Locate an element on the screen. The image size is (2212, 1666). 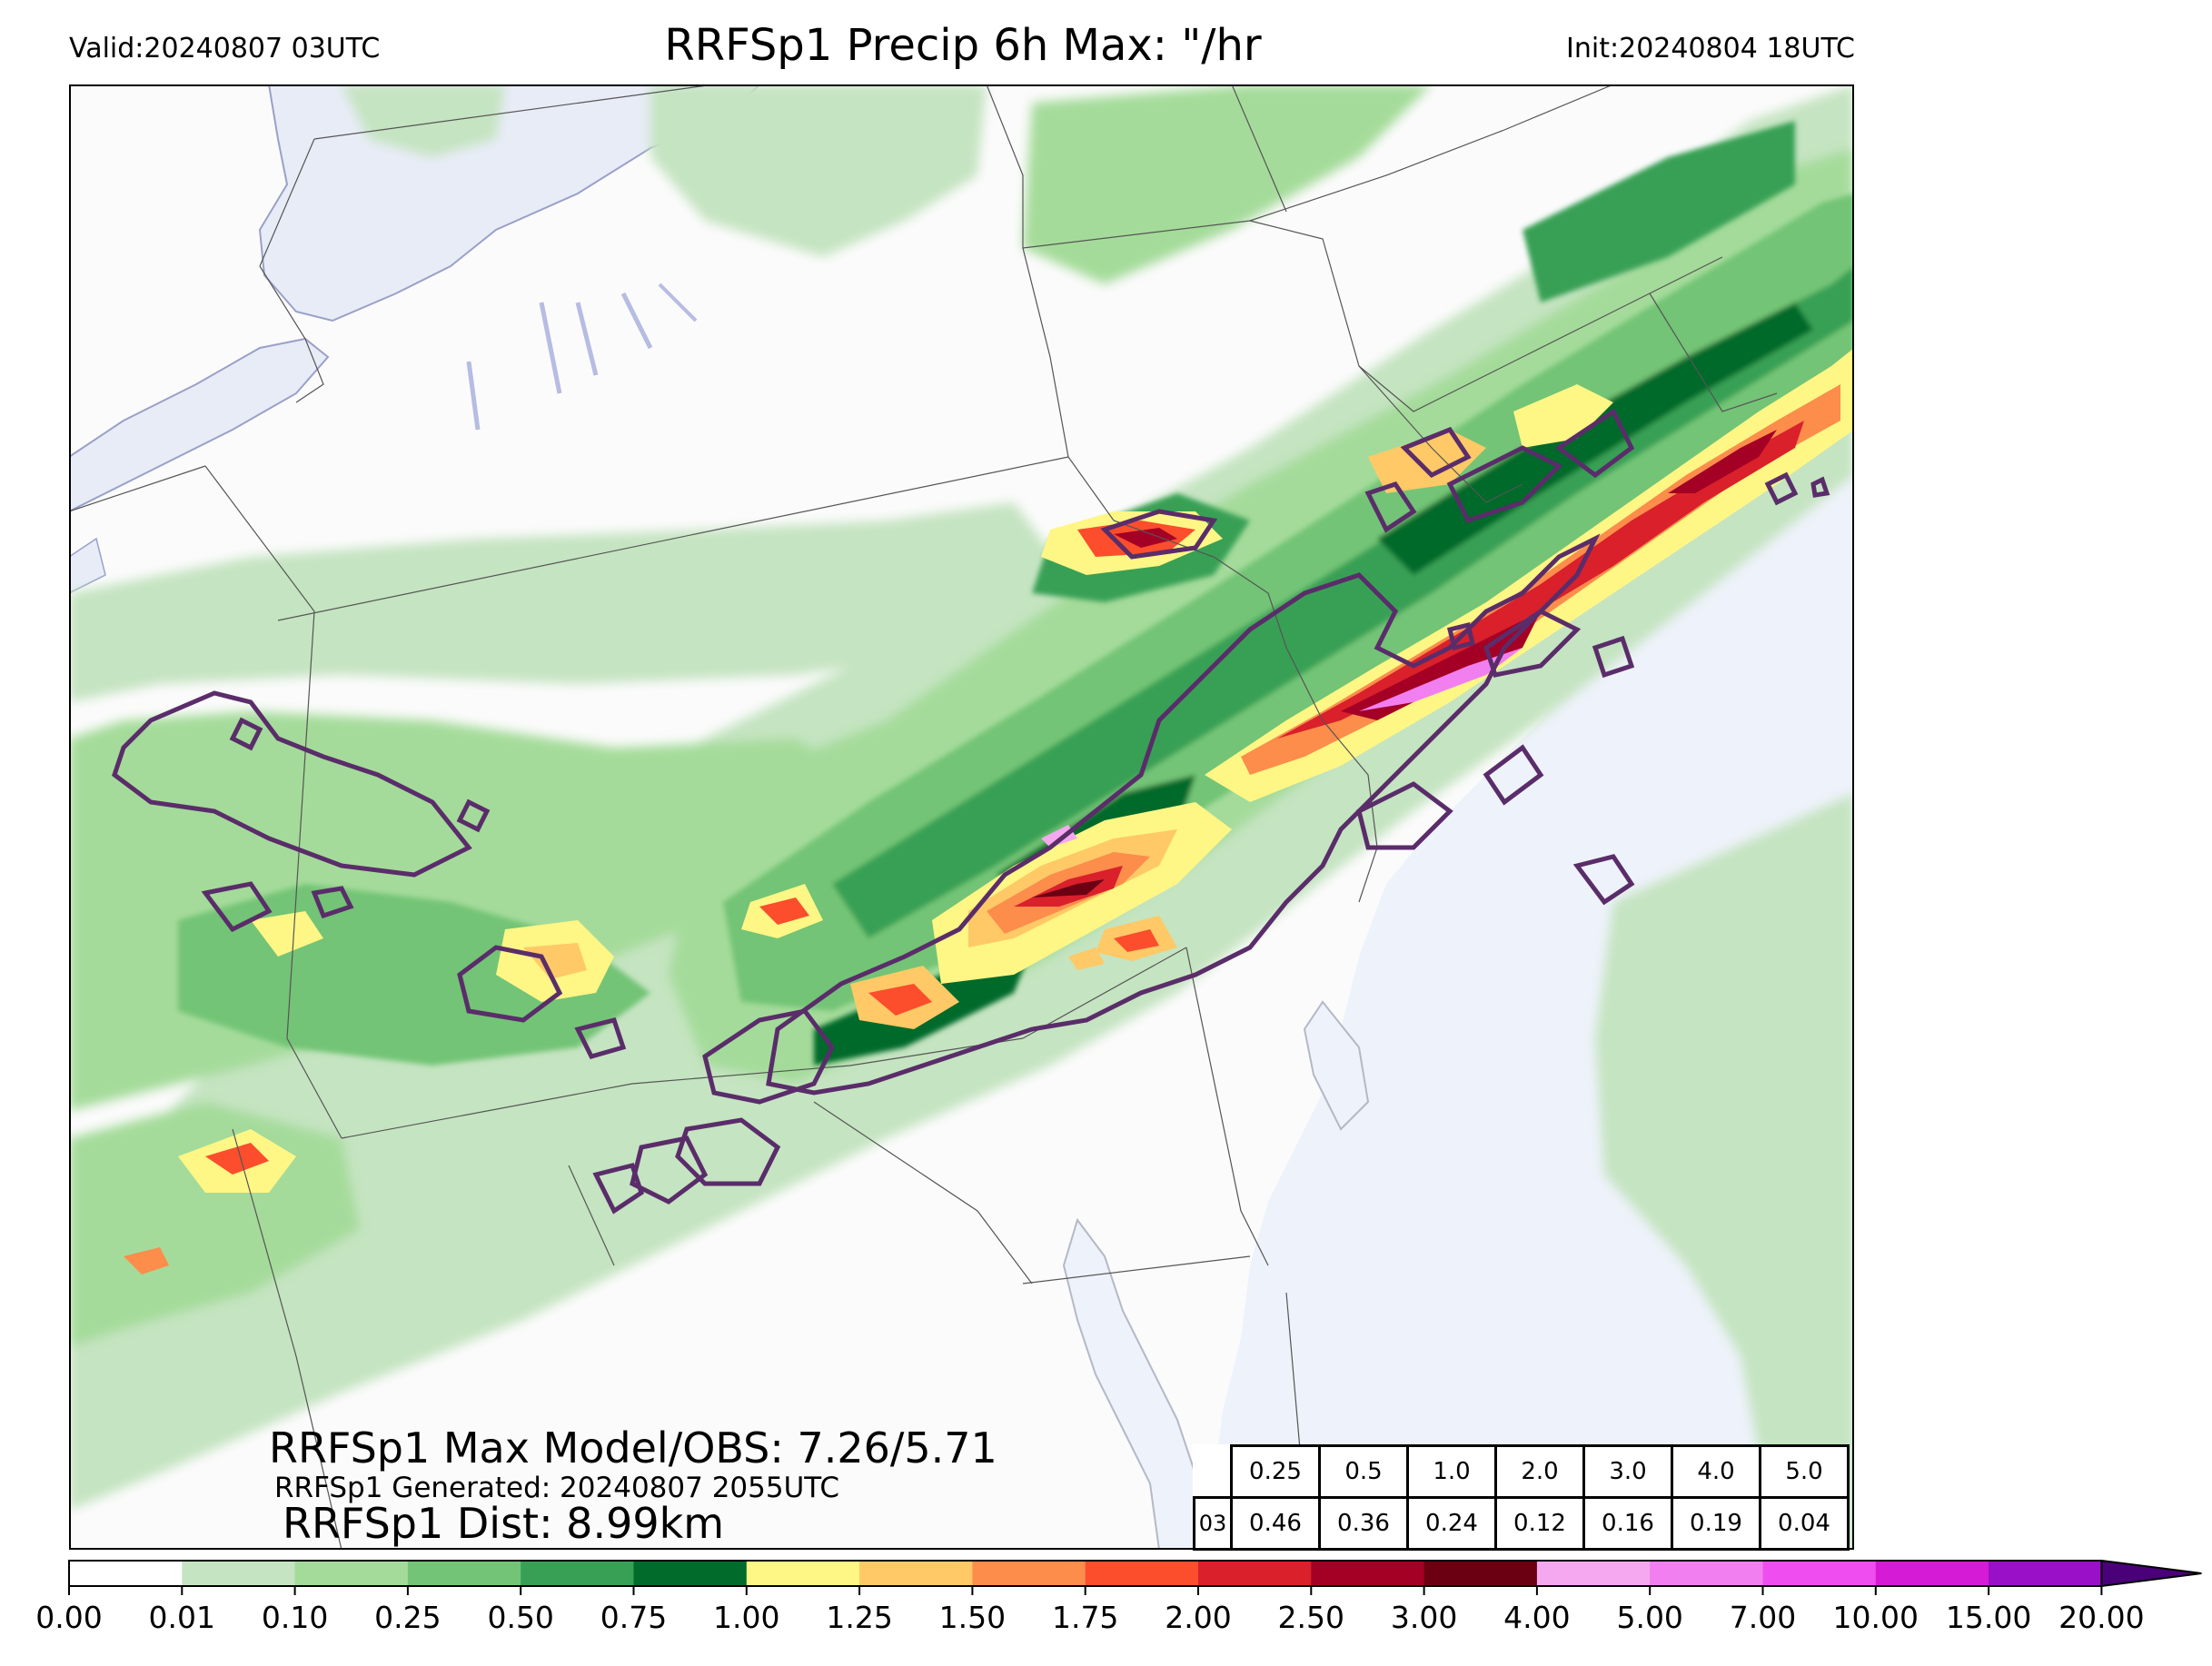
colorbar-tick-label: 1.50 is located at coordinates (972, 1617).